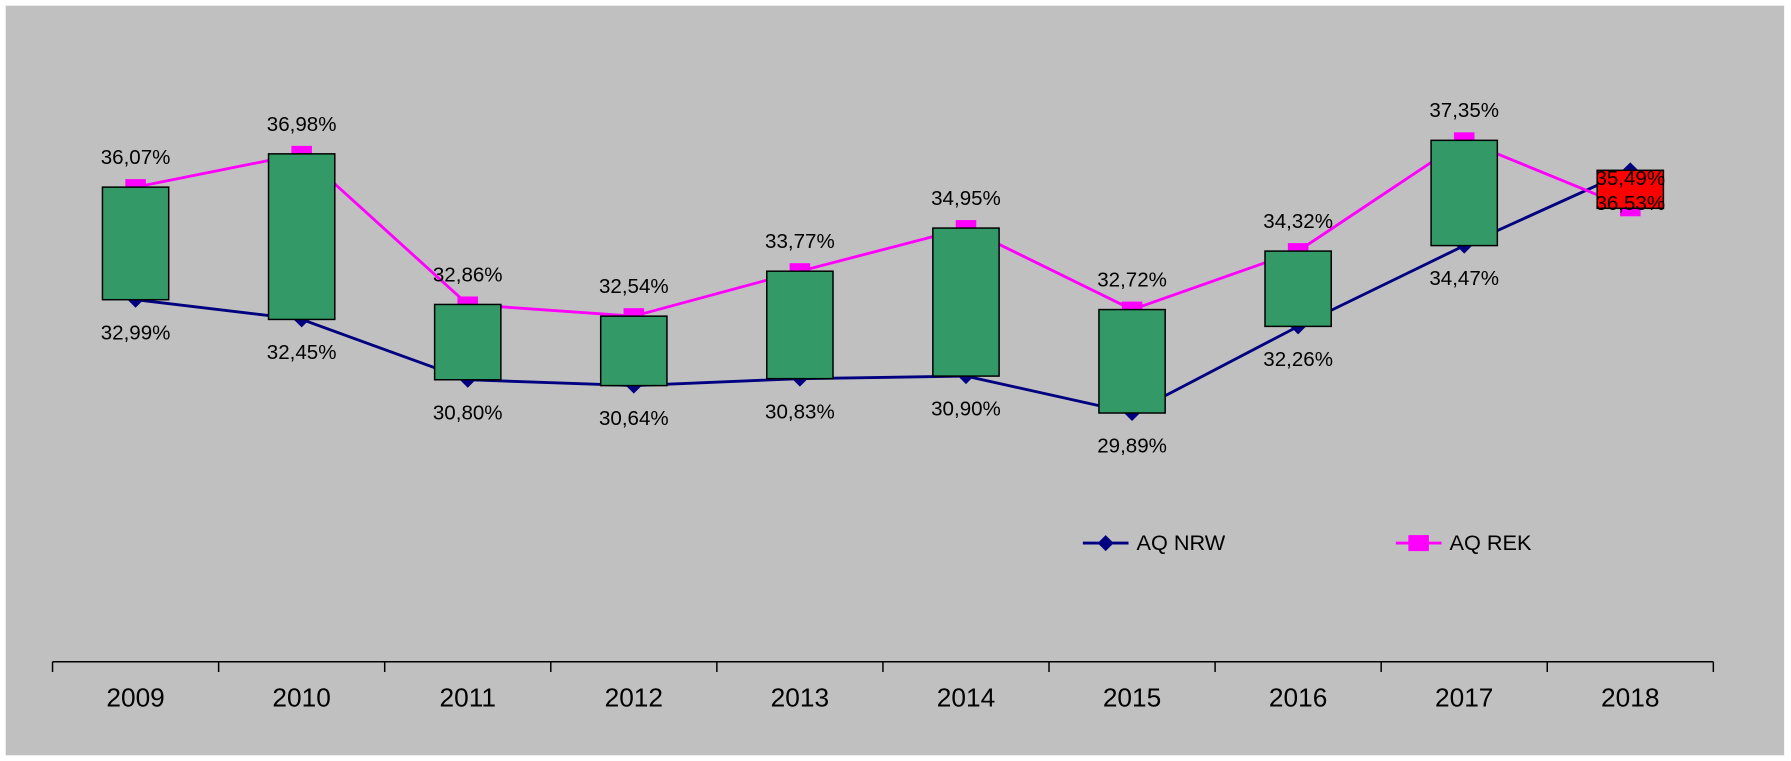  I want to click on legend-label: AQ NRW, so click(1181, 542).